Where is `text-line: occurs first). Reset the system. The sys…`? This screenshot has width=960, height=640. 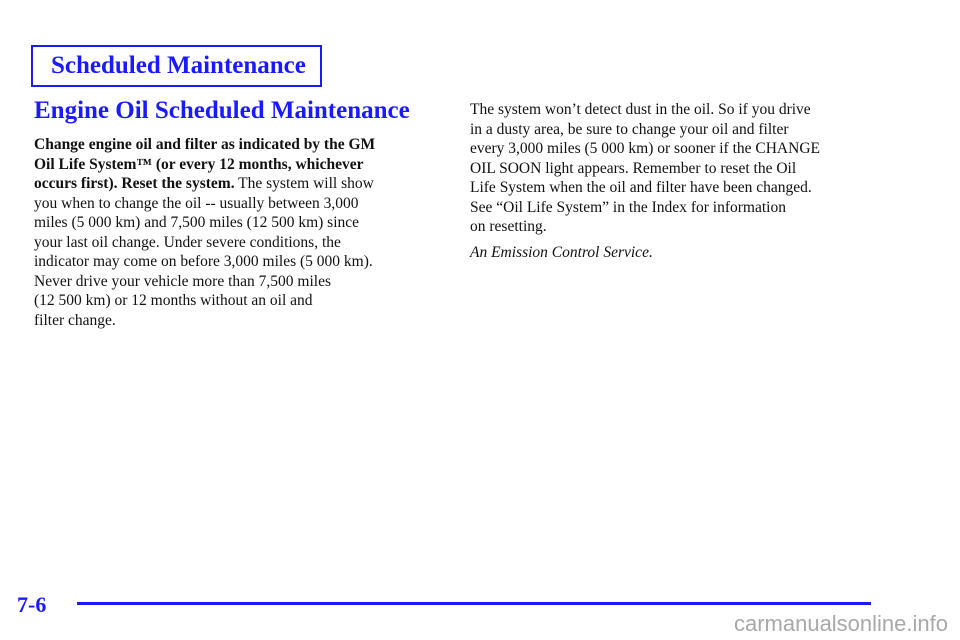 text-line: occurs first). Reset the system. The sys… is located at coordinates (204, 184).